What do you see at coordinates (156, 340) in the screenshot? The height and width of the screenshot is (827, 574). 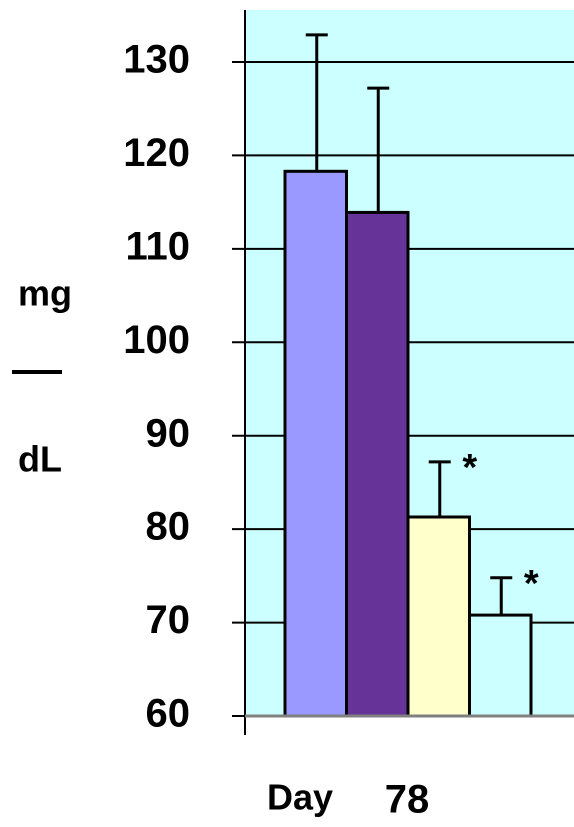 I see `y-tick-label: 100` at bounding box center [156, 340].